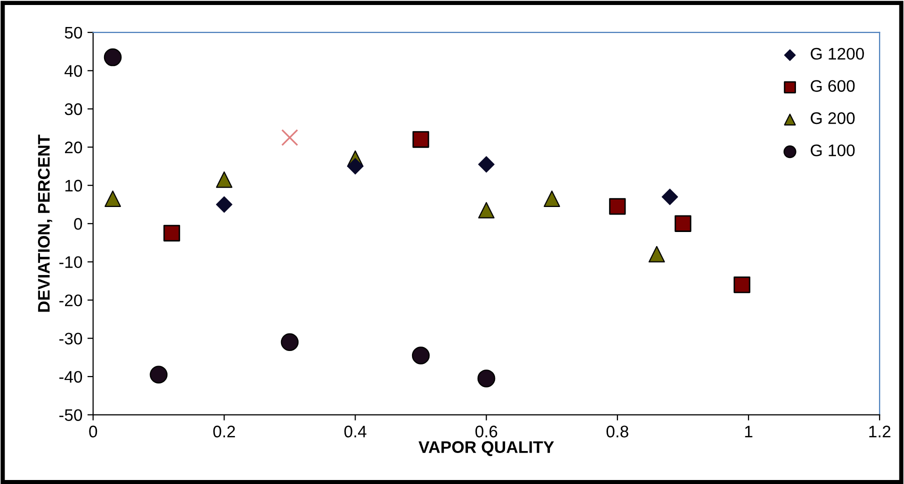 Image resolution: width=904 pixels, height=484 pixels. I want to click on y-tick-label: -20, so click(70, 300).